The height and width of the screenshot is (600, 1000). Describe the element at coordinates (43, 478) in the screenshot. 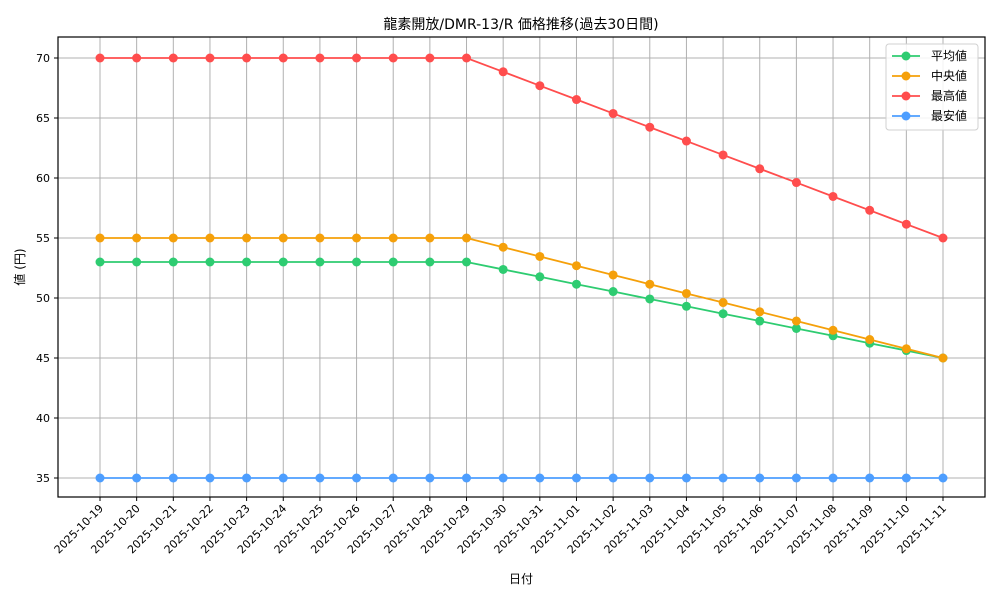

I see `y-tick-label: 35` at that location.